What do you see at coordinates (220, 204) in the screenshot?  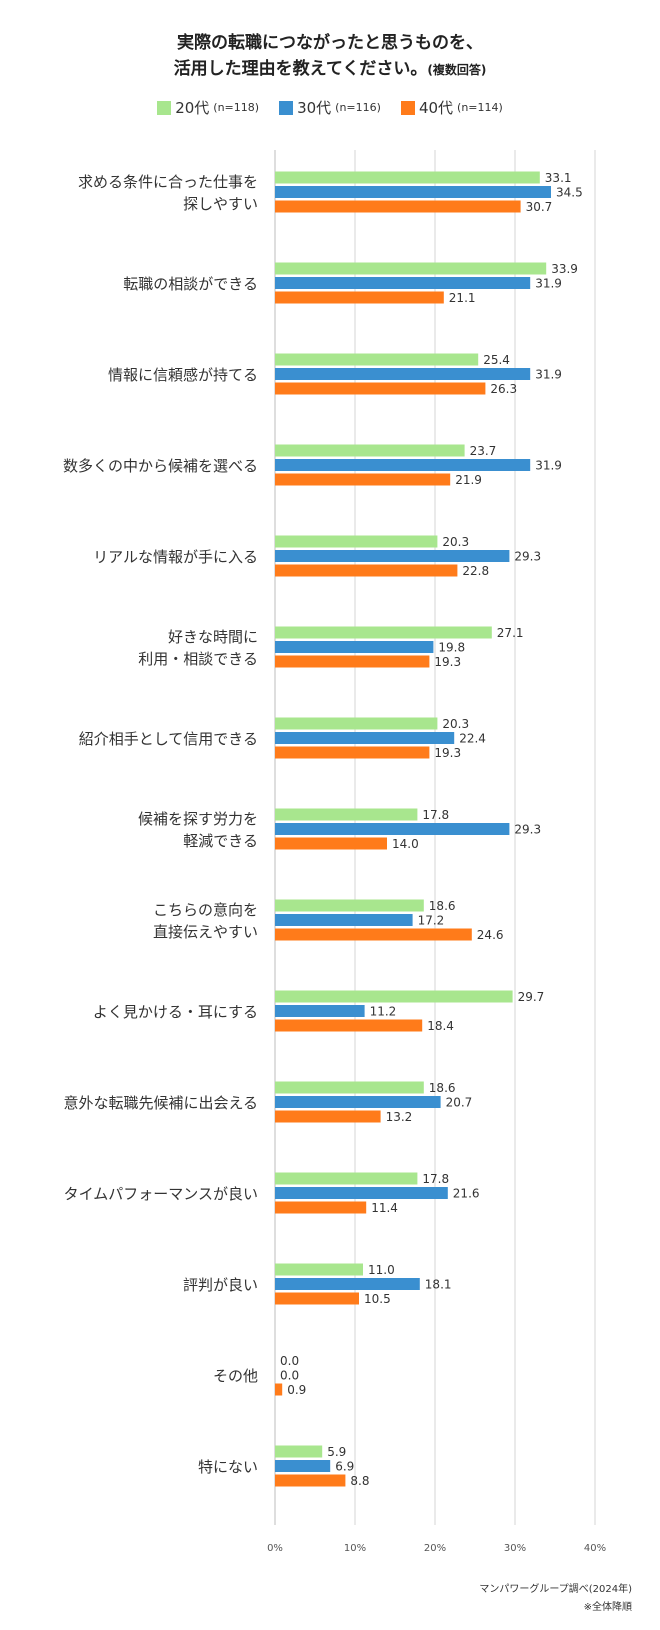 I see `category-label: 探しやすい` at bounding box center [220, 204].